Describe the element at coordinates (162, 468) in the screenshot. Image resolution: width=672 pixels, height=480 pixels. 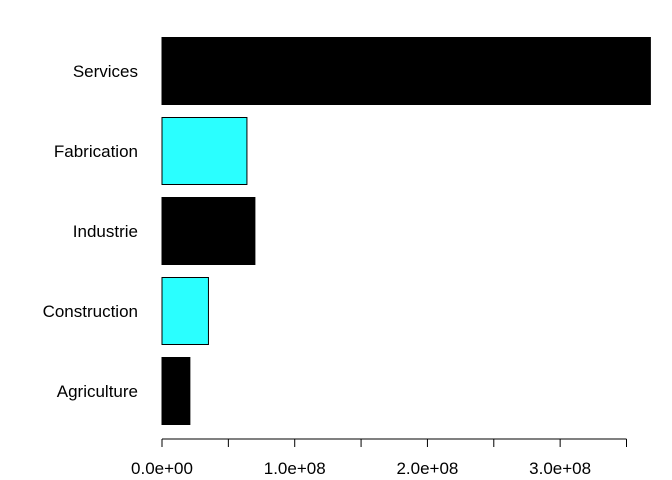
I see `x-tick-label-0: 0.0e+00` at that location.